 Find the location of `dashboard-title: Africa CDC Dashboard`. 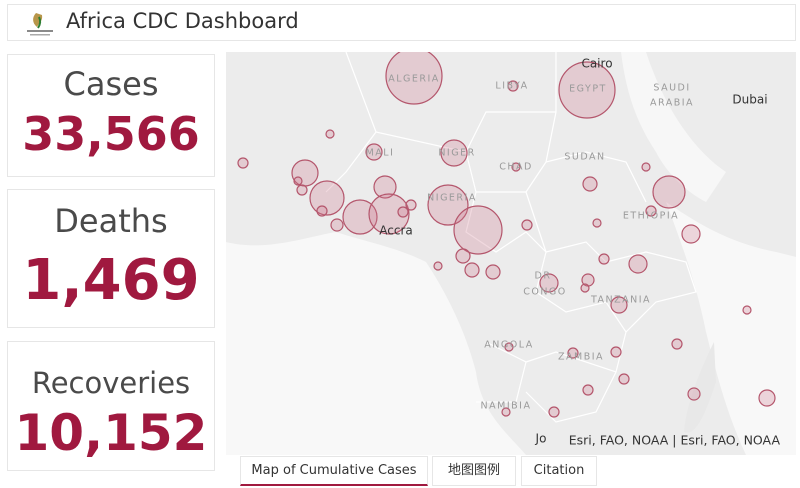

dashboard-title: Africa CDC Dashboard is located at coordinates (182, 21).